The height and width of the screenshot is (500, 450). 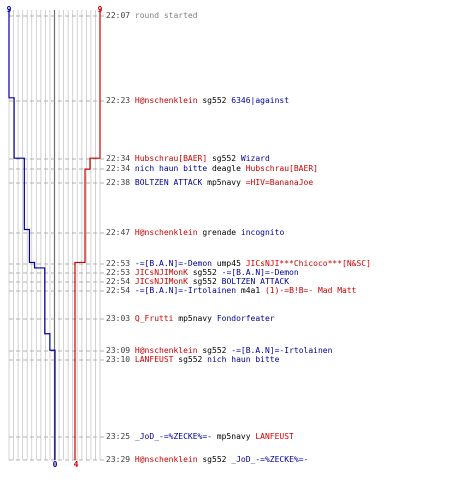 What do you see at coordinates (100, 9) in the screenshot?
I see `red-score-top-label: 9` at bounding box center [100, 9].